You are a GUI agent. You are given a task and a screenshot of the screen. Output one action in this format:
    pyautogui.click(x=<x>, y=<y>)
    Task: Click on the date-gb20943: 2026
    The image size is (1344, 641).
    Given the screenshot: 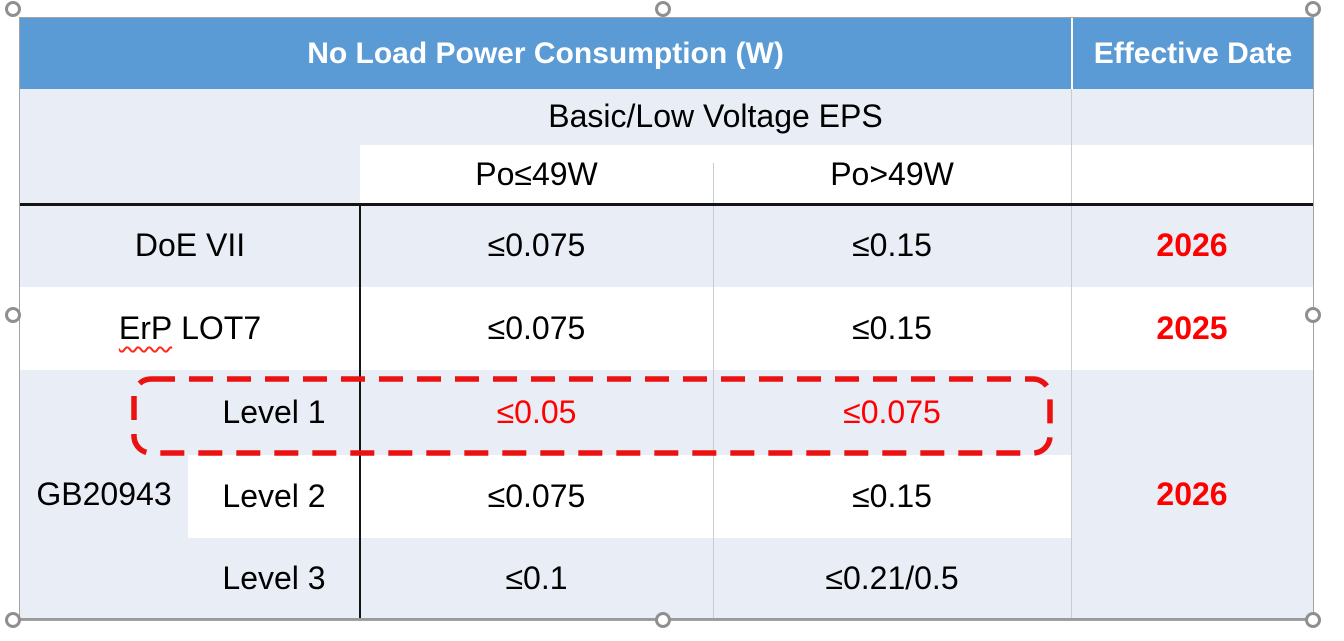 What is the action you would take?
    pyautogui.click(x=1192, y=495)
    